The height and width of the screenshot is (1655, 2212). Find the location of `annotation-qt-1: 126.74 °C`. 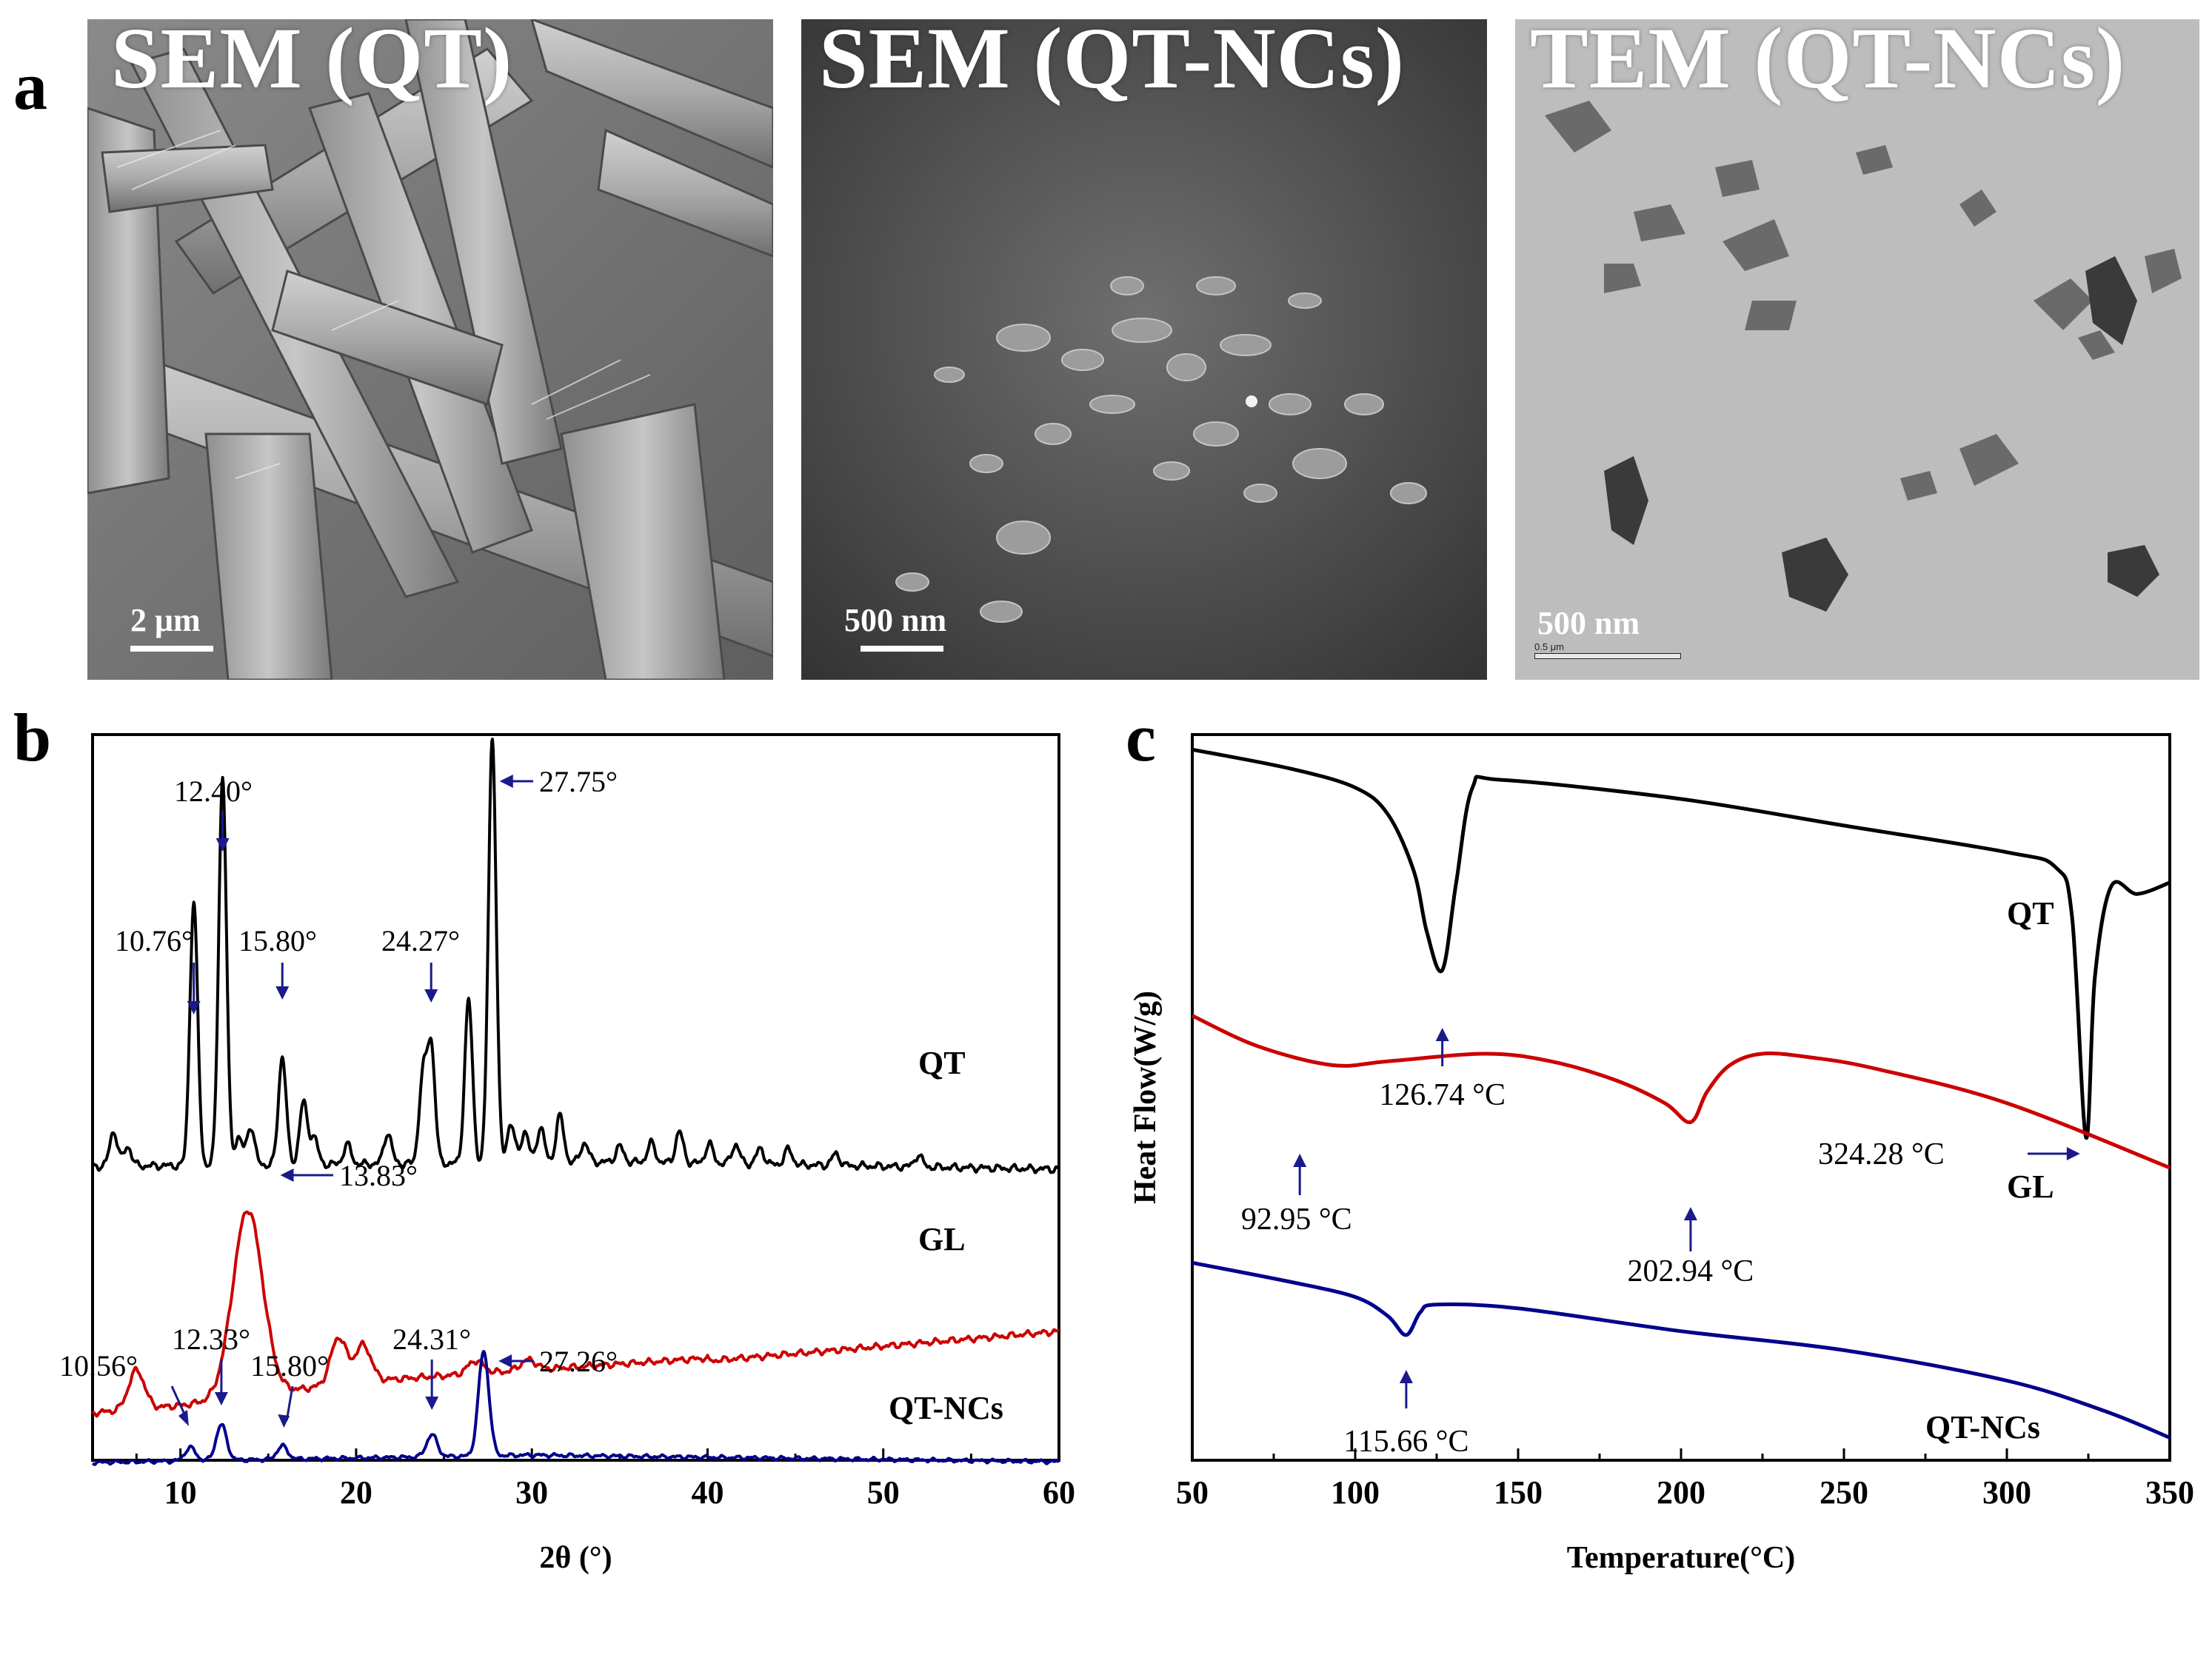

annotation-qt-1: 126.74 °C is located at coordinates (1442, 1095).